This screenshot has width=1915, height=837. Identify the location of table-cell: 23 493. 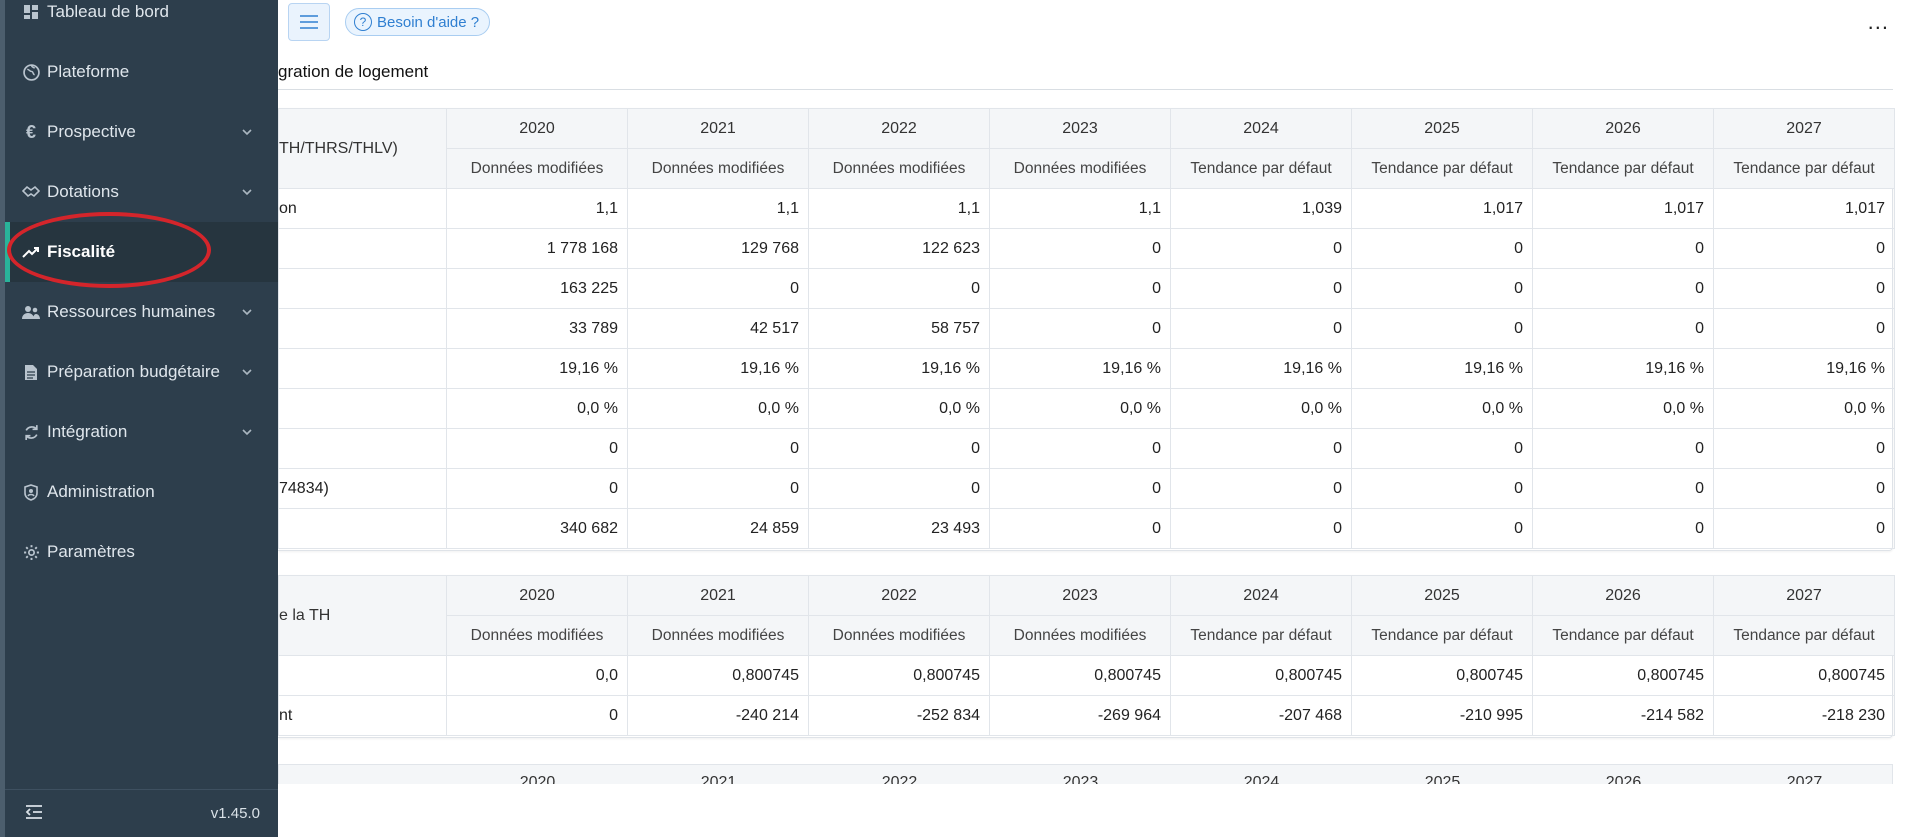
(899, 528).